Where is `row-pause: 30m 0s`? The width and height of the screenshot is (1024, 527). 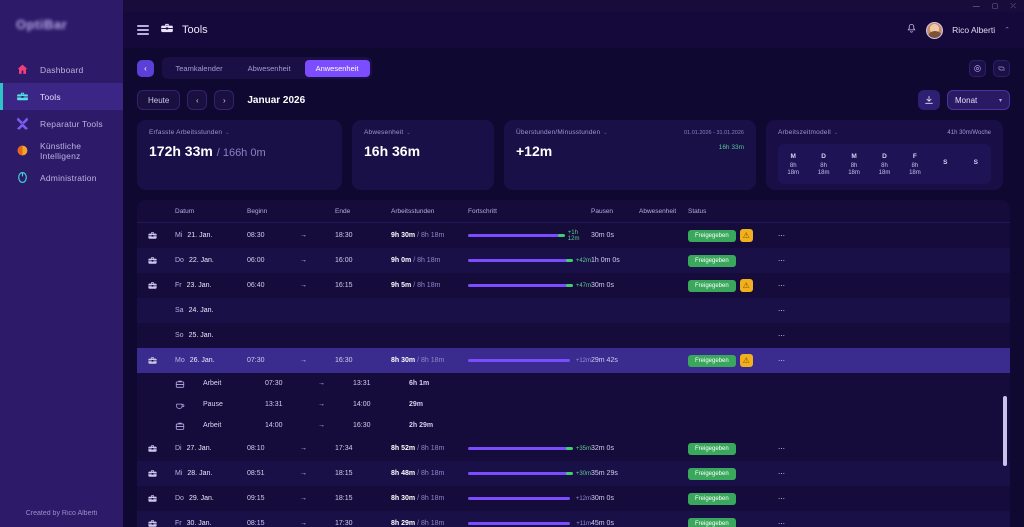 row-pause: 30m 0s is located at coordinates (602, 498).